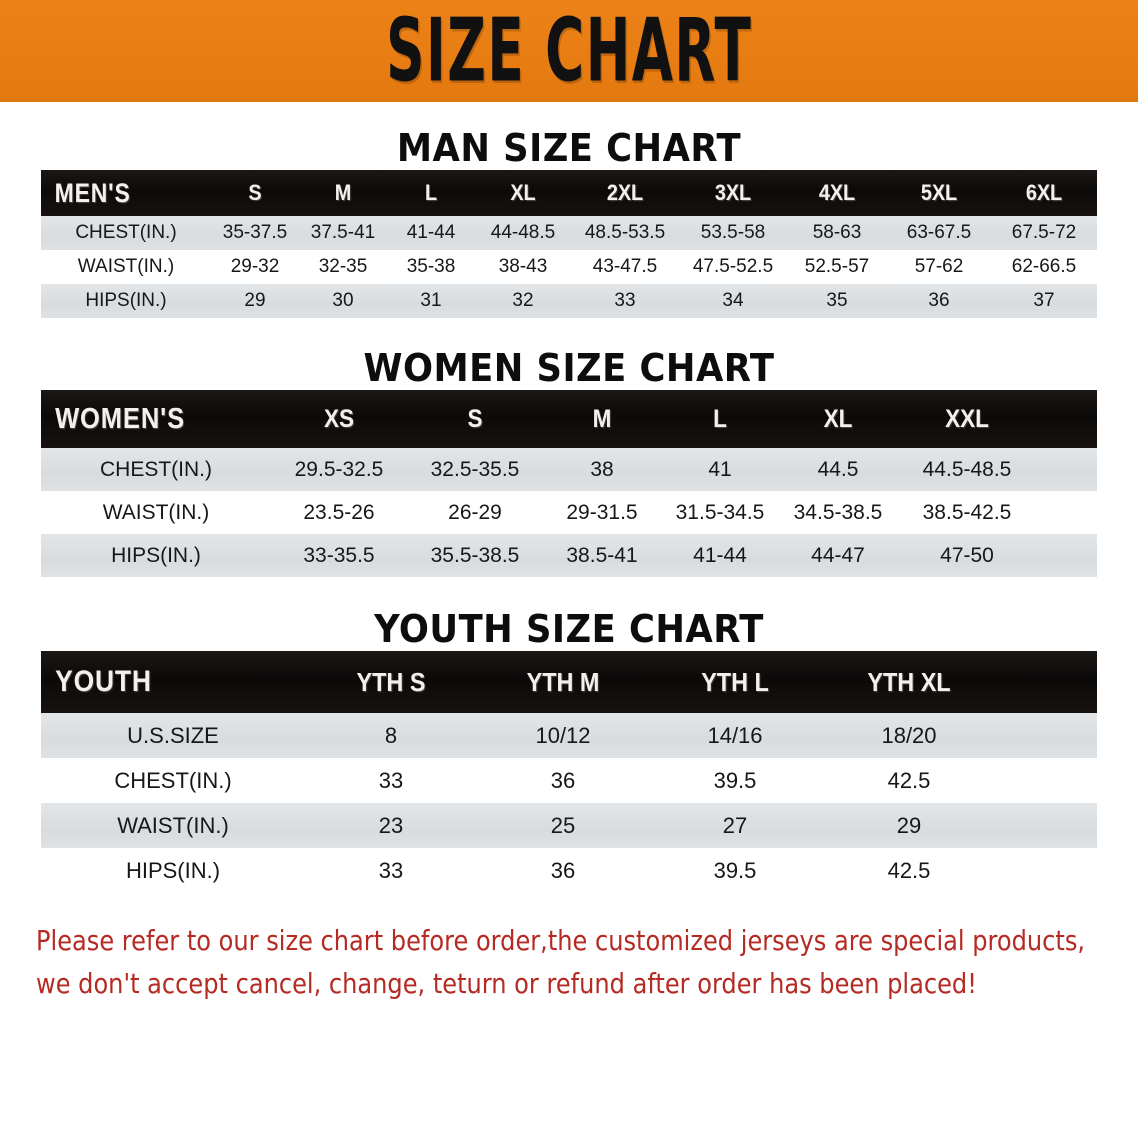 This screenshot has height=1132, width=1138. I want to click on table-cell: 44.5-48.5, so click(967, 469).